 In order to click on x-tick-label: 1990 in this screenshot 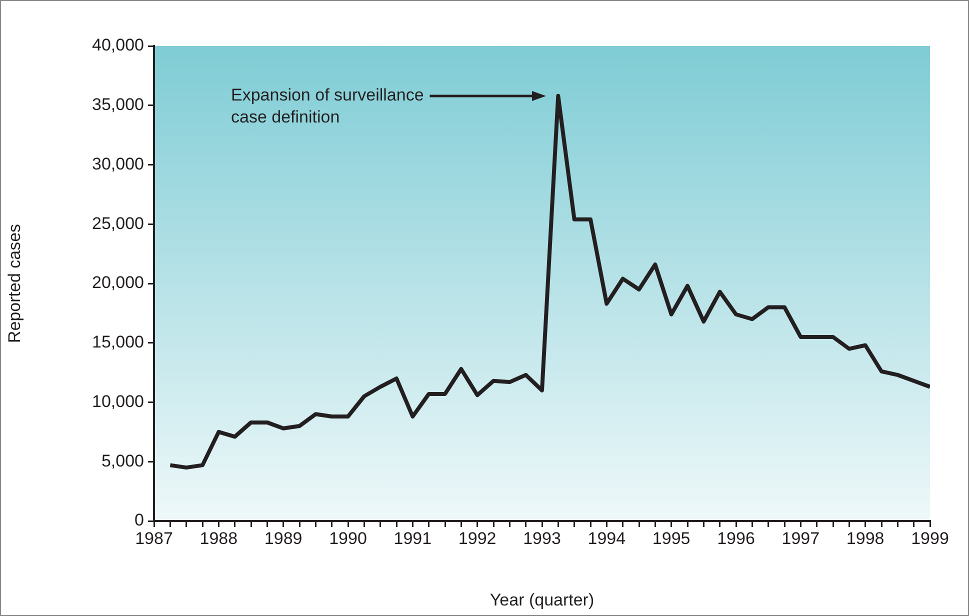, I will do `click(348, 538)`.